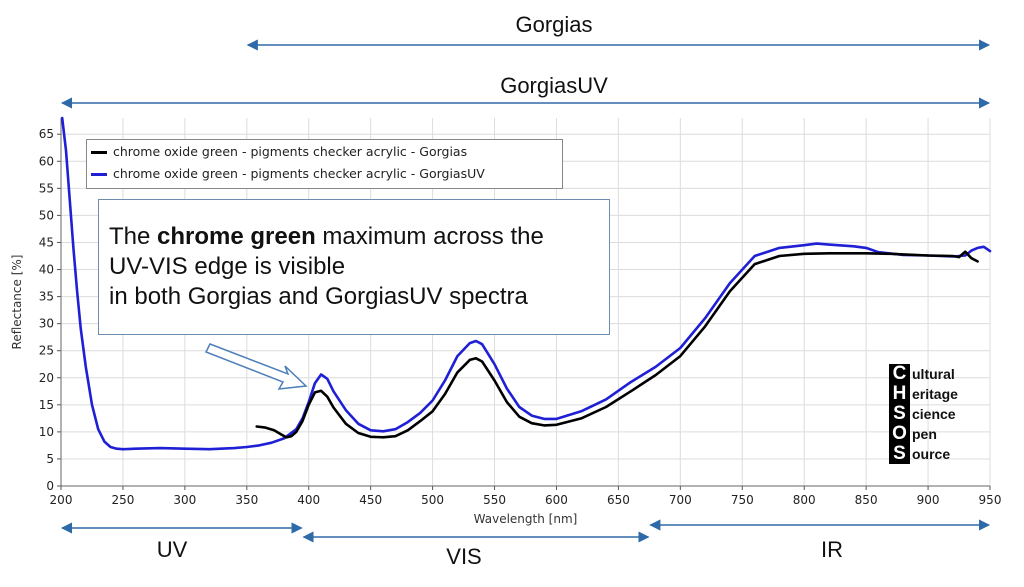  What do you see at coordinates (934, 414) in the screenshot?
I see `chsos-word-science: cience` at bounding box center [934, 414].